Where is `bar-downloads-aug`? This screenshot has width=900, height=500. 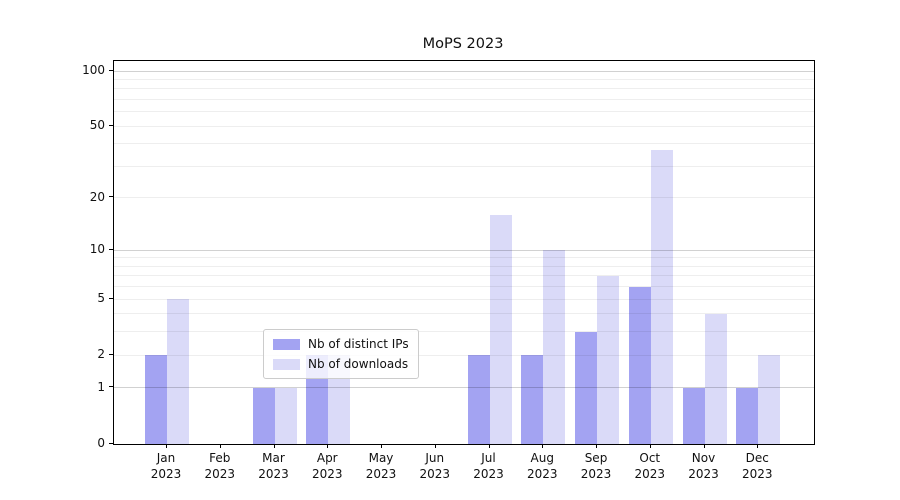
bar-downloads-aug is located at coordinates (554, 347).